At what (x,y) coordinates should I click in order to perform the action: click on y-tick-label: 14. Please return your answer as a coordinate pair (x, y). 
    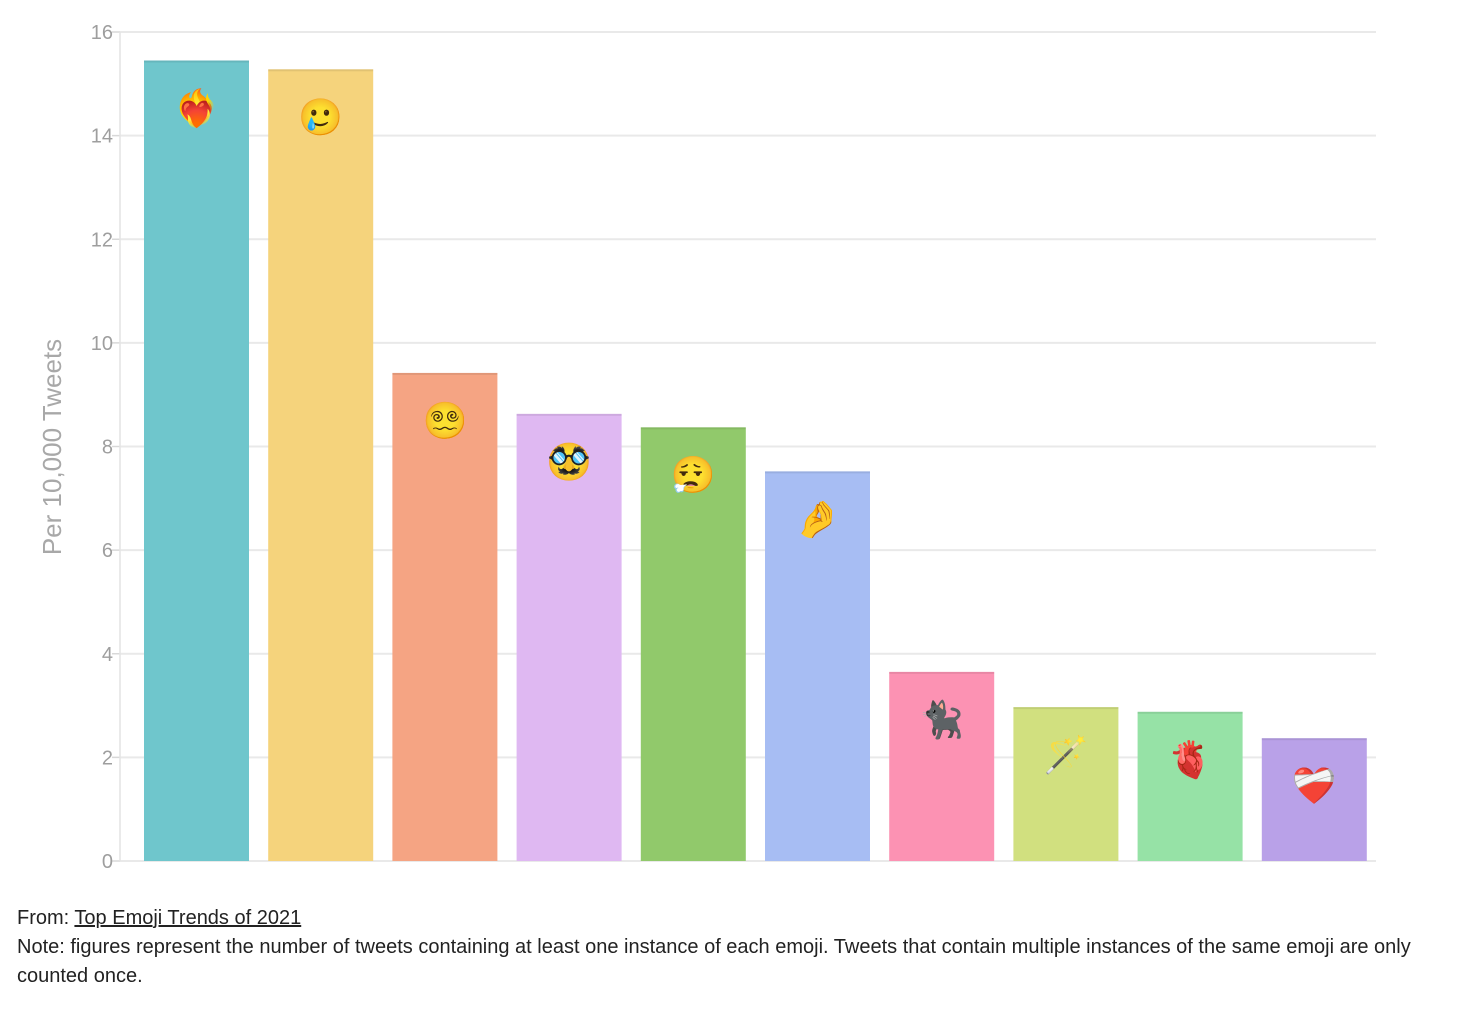
    Looking at the image, I should click on (102, 137).